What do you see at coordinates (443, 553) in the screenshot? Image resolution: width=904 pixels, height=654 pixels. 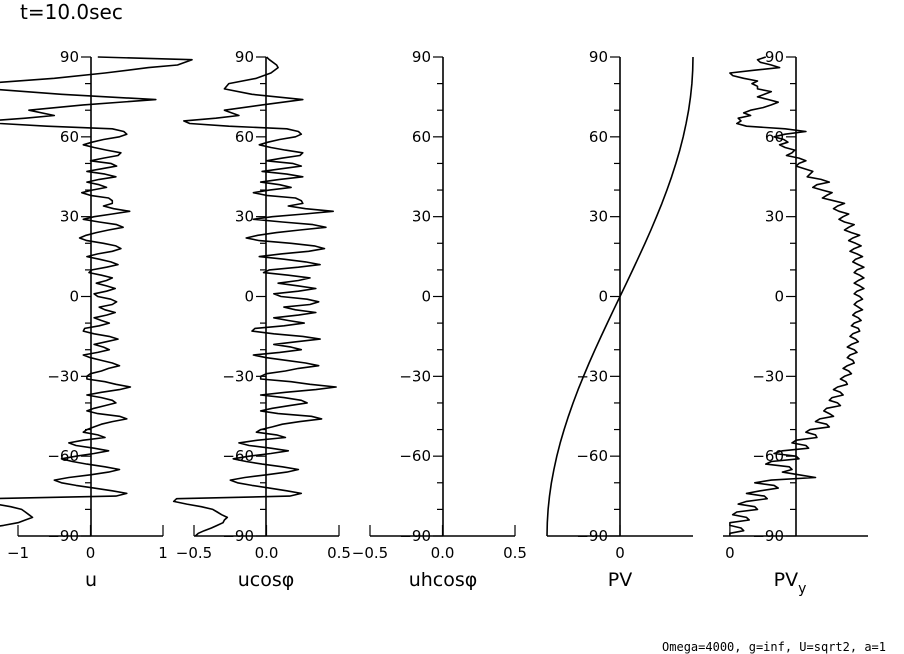 I see `x-tick-label-uhcos: 0.0` at bounding box center [443, 553].